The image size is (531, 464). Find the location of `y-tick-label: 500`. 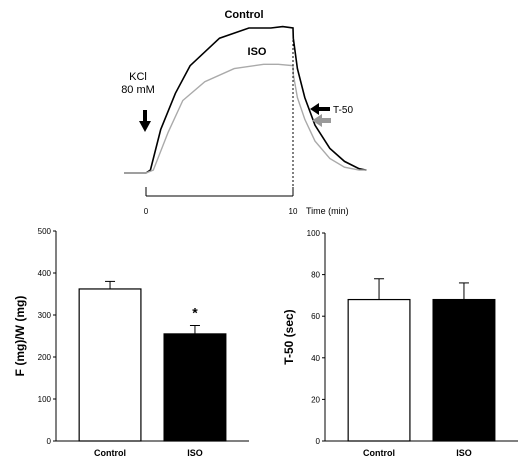

y-tick-label: 500 is located at coordinates (45, 231).